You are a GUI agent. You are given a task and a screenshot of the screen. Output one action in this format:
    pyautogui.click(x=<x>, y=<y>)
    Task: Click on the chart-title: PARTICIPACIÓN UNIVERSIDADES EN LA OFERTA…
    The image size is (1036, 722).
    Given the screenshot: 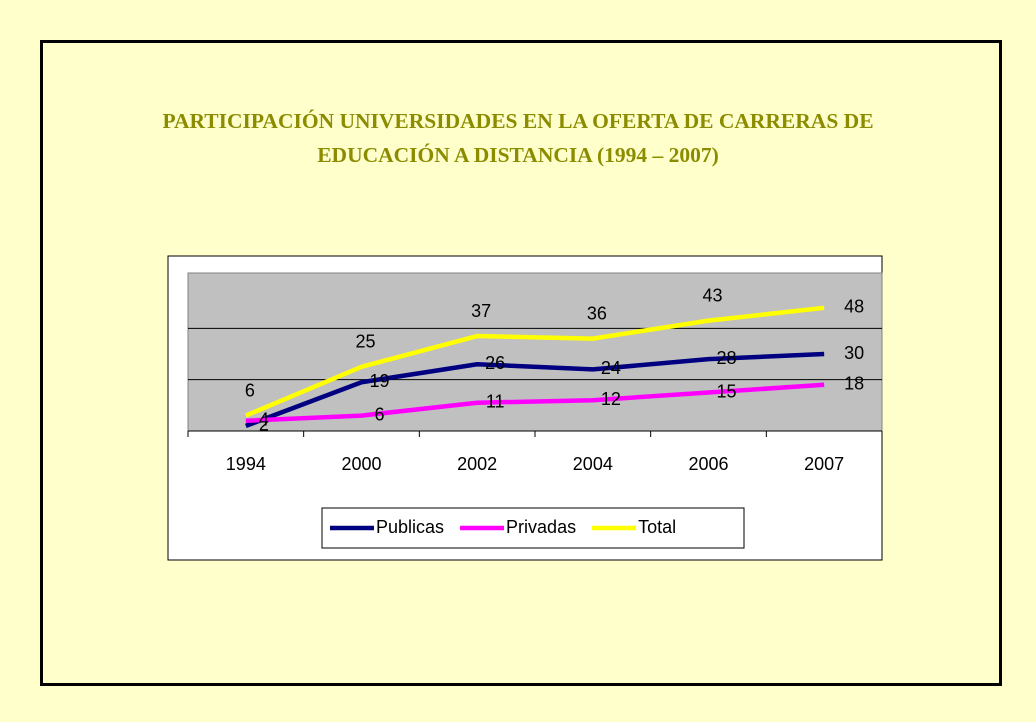 What is the action you would take?
    pyautogui.click(x=518, y=138)
    